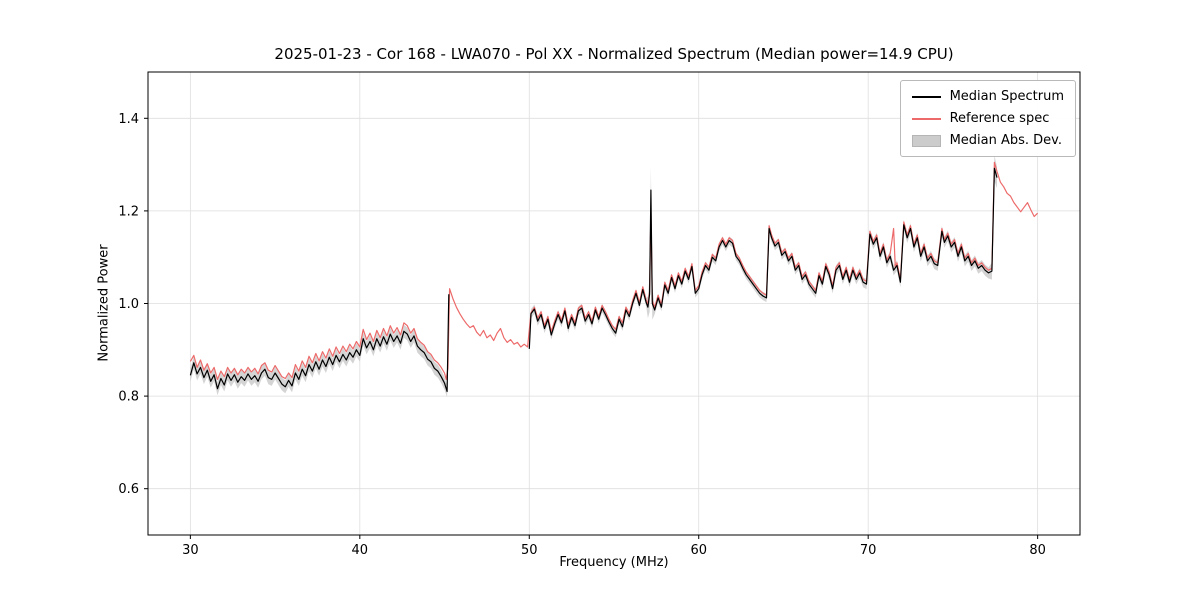  What do you see at coordinates (104, 303) in the screenshot?
I see `y-axis-label: Normalized Power` at bounding box center [104, 303].